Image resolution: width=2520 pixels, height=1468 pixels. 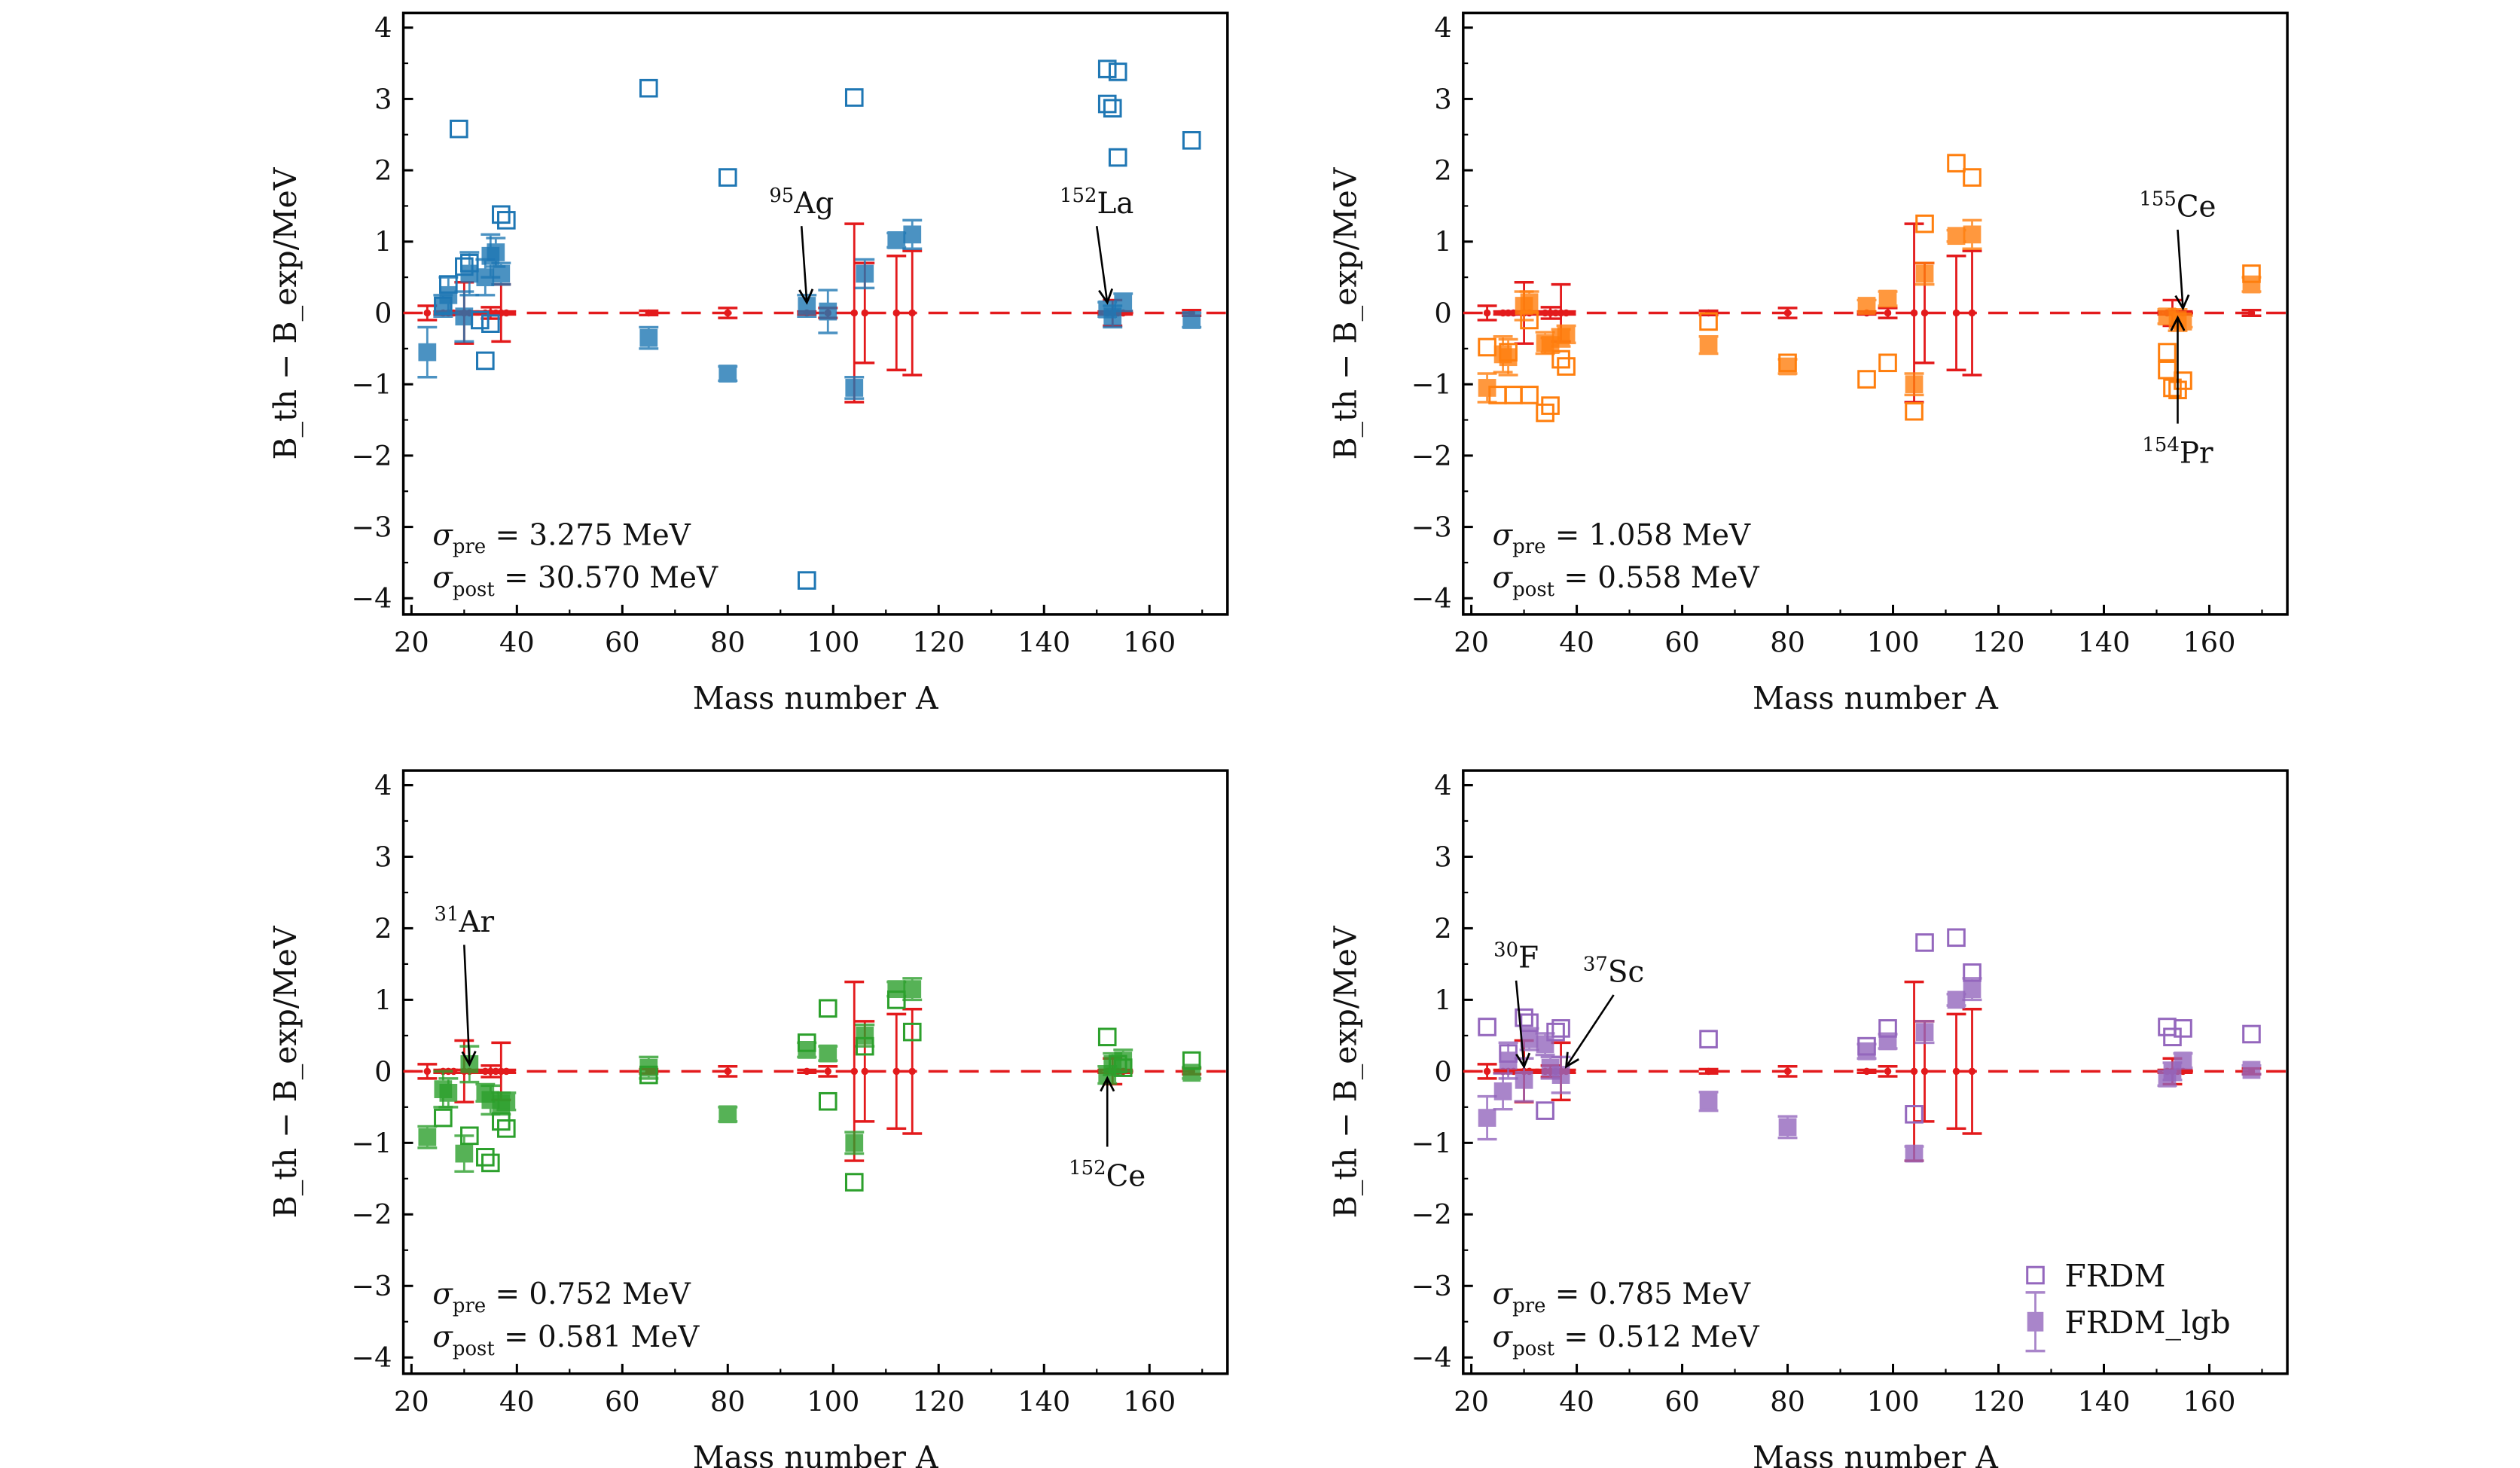 I want to click on x-tick-label: 60, so click(x=622, y=643).